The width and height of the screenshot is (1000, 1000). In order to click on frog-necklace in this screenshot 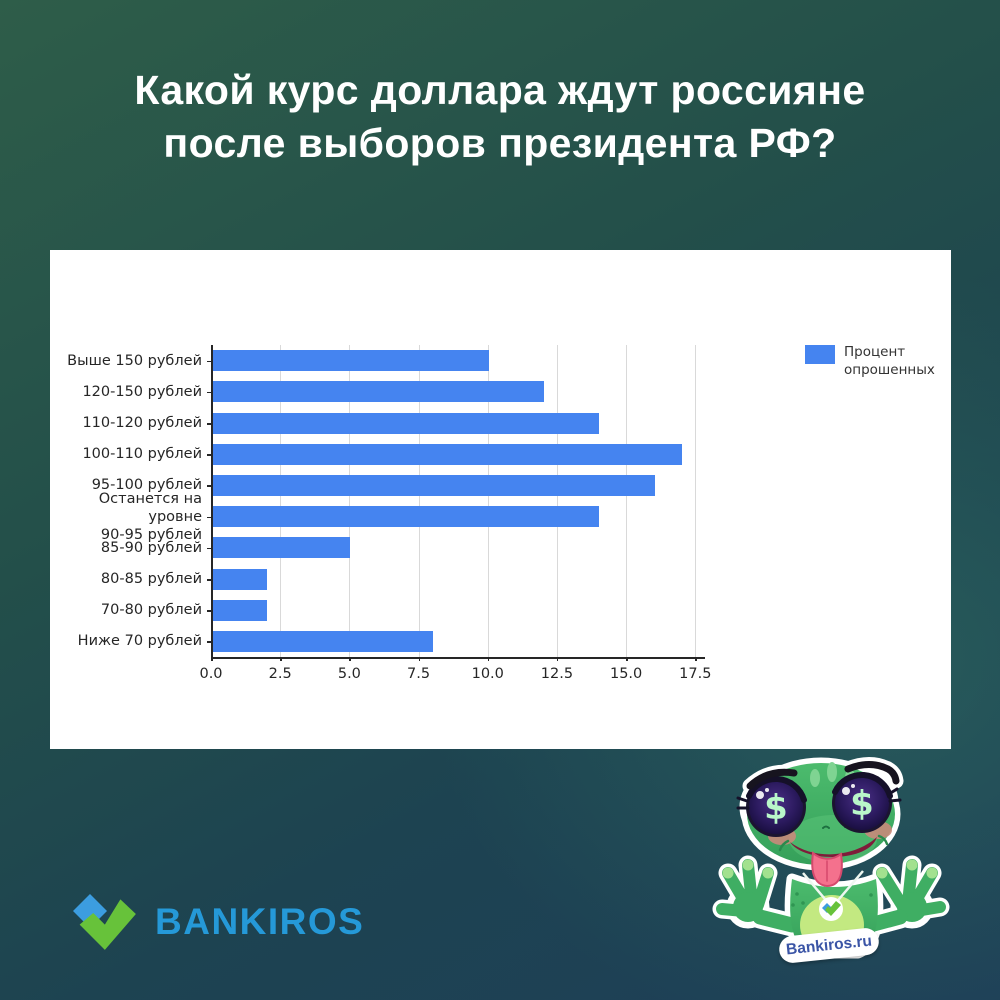, I will do `click(833, 895)`.